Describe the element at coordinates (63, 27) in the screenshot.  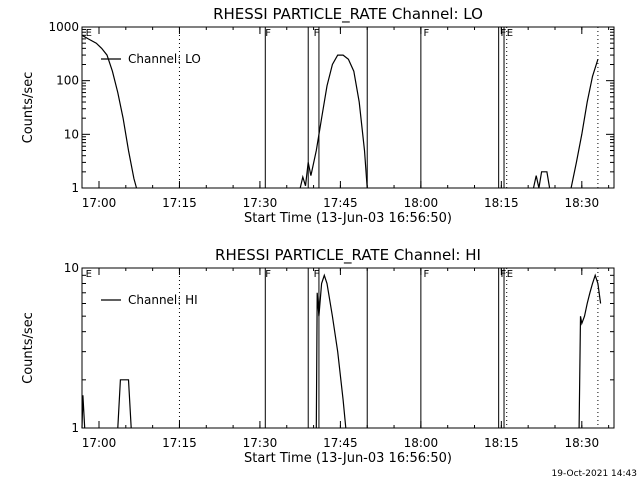
I see `y-tick-label: 1000` at that location.